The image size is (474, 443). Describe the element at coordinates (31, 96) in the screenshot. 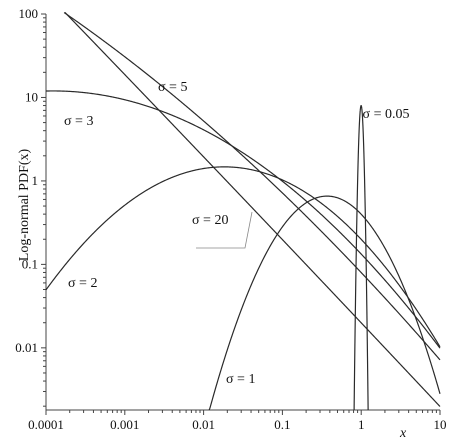

I see `y-tick-label: 10` at that location.